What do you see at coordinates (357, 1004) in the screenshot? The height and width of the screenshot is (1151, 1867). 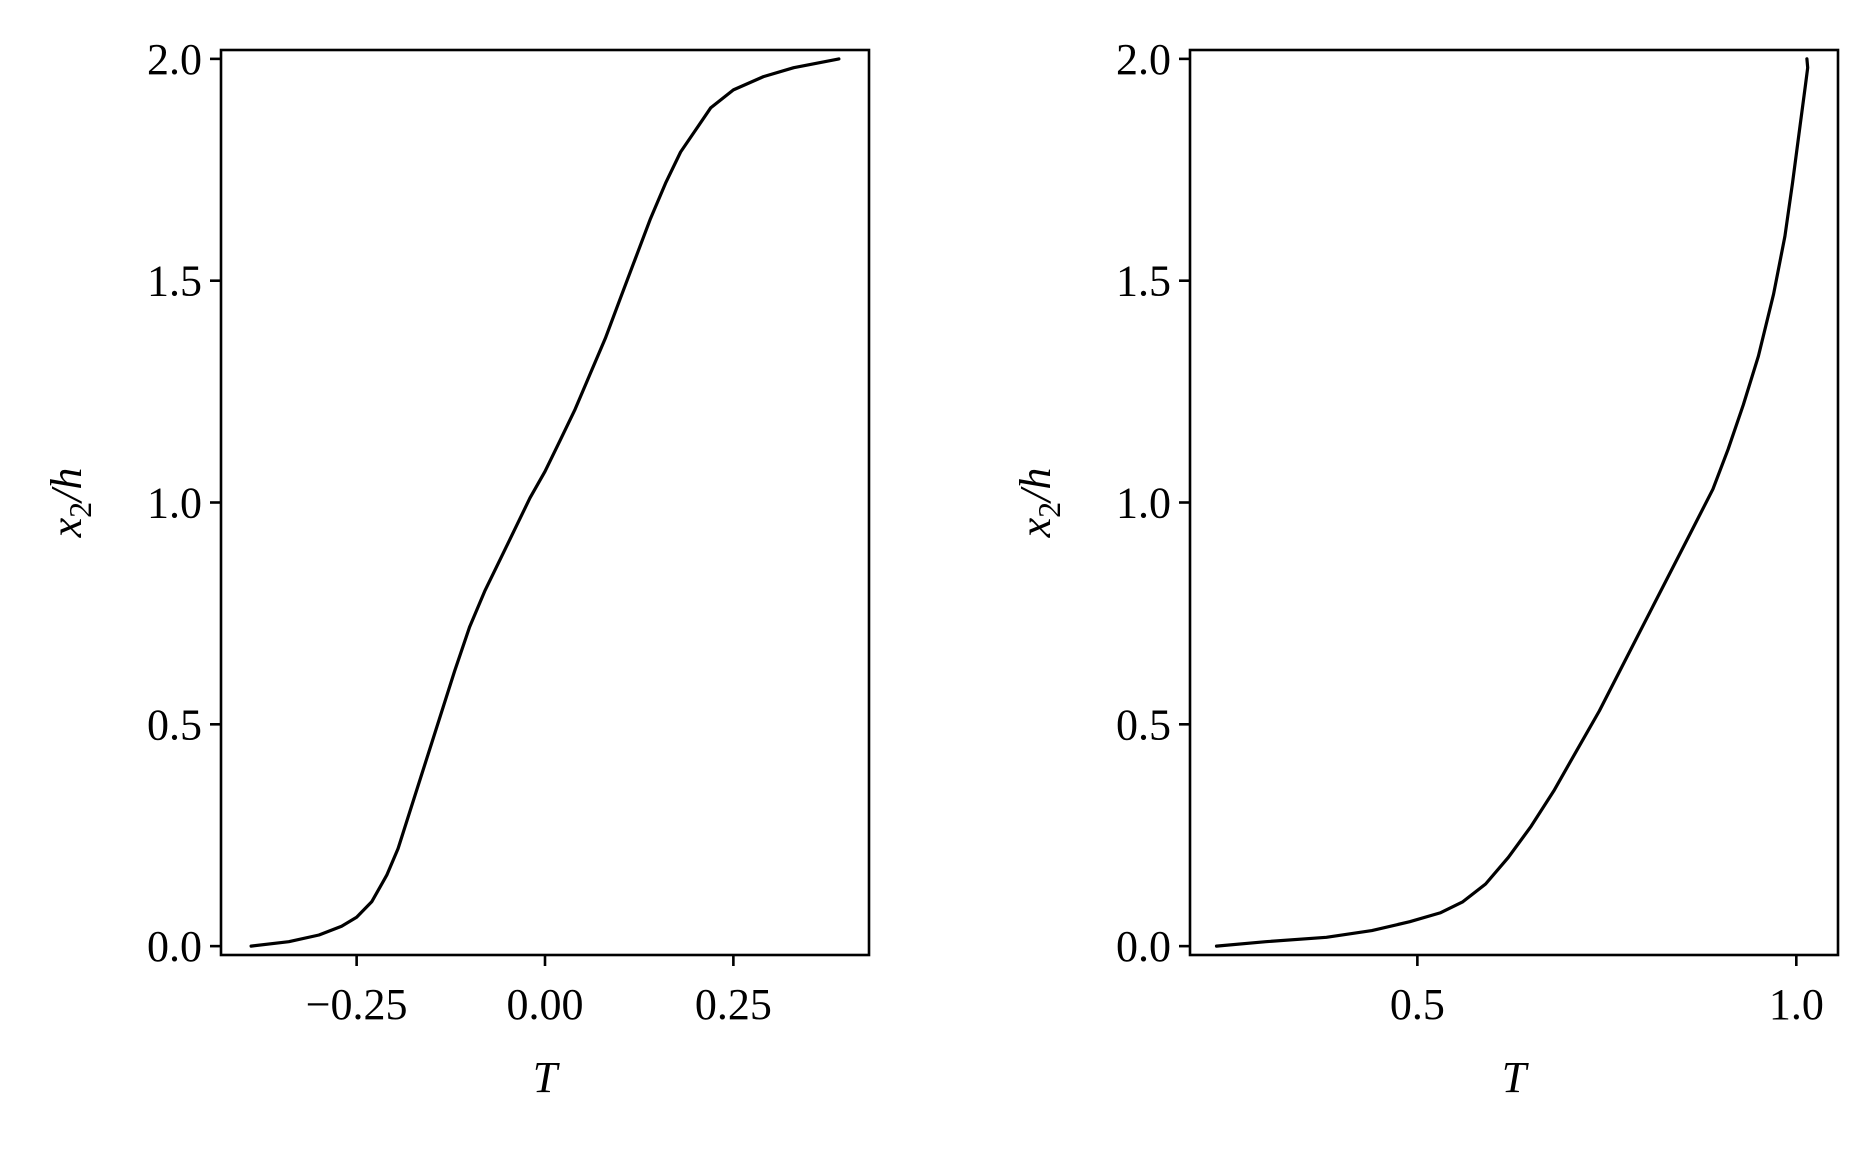 I see `x-tick-label: −0.25` at bounding box center [357, 1004].